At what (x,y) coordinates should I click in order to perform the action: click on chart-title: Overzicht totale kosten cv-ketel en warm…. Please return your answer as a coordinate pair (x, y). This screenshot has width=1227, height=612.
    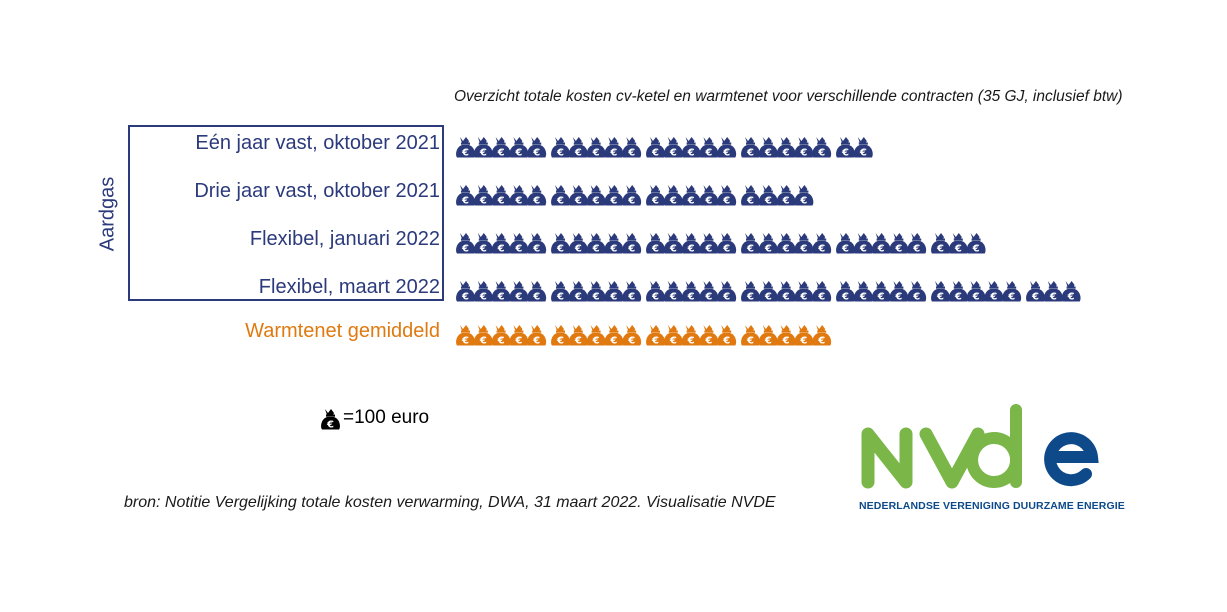
    Looking at the image, I should click on (788, 96).